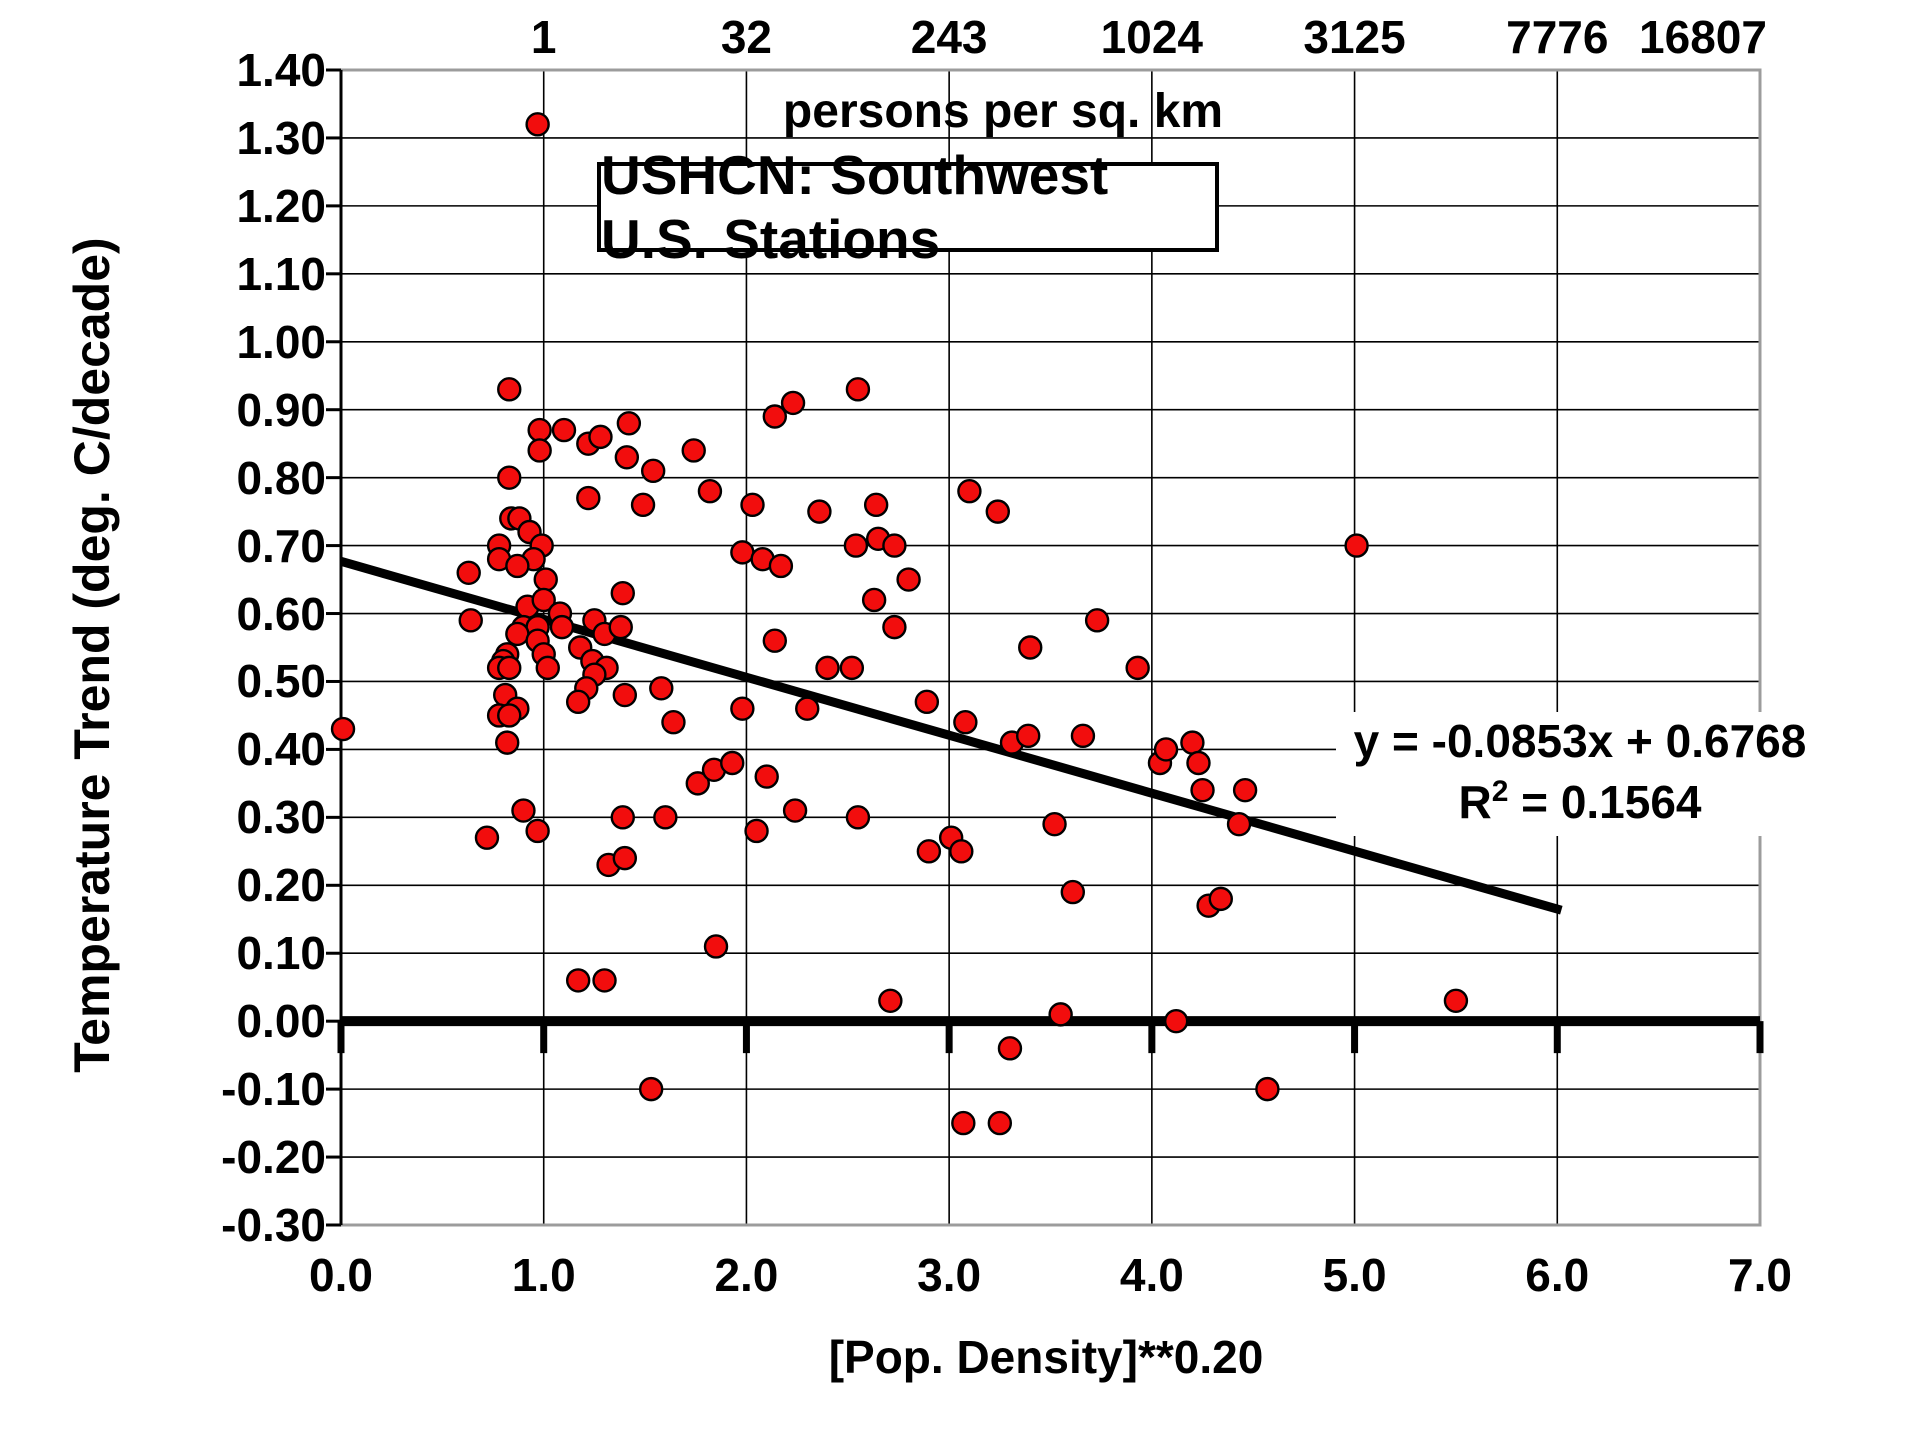 Image resolution: width=1920 pixels, height=1440 pixels. I want to click on y-tick-label: 0.80, so click(281, 477).